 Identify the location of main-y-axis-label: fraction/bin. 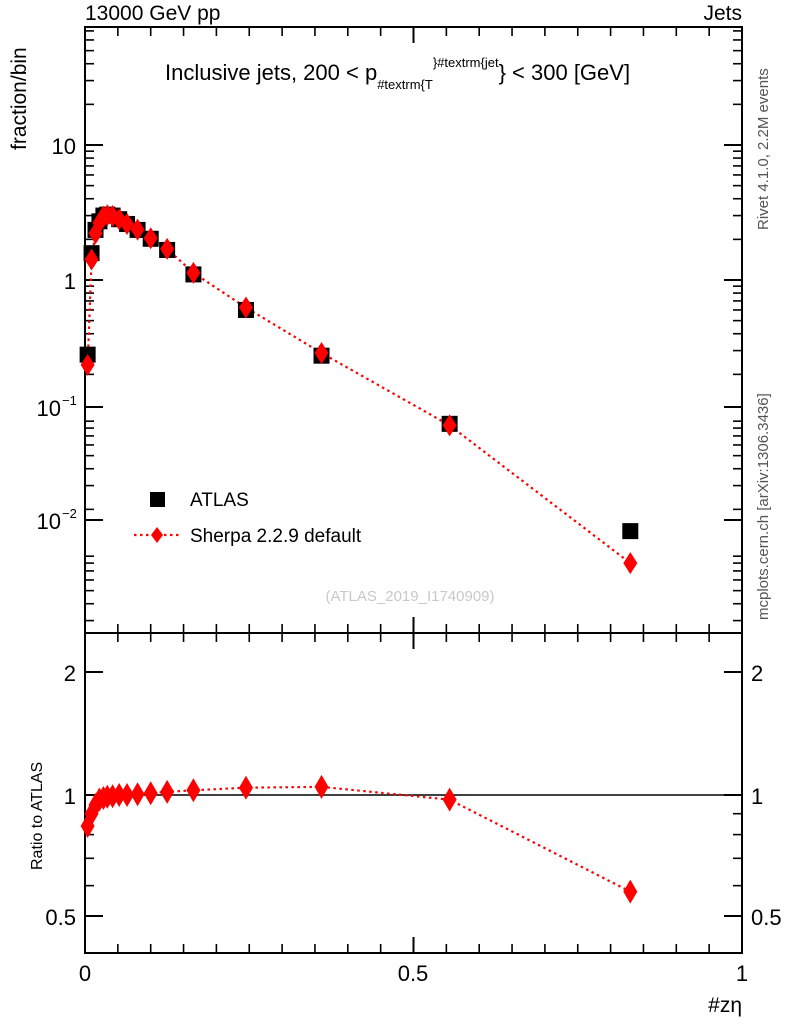
(19, 98).